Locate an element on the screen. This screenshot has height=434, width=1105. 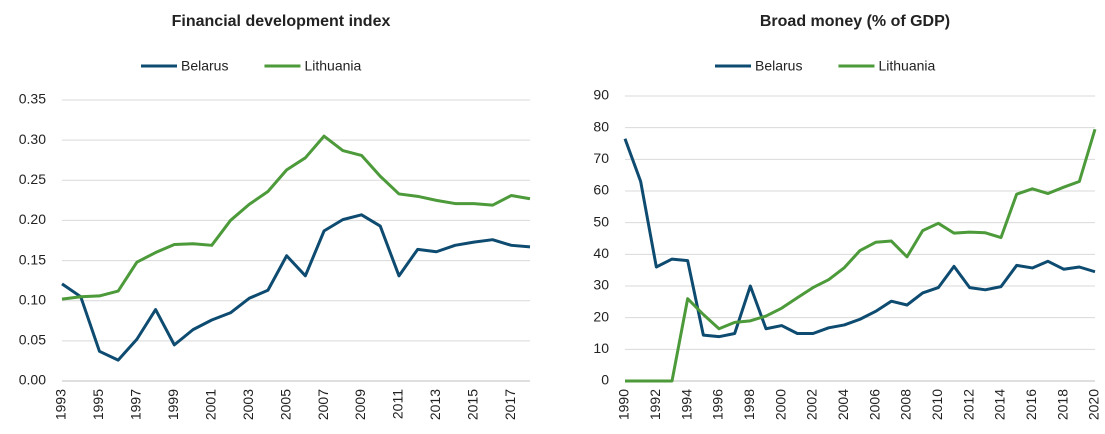
x-tick-label: 1992 is located at coordinates (655, 404).